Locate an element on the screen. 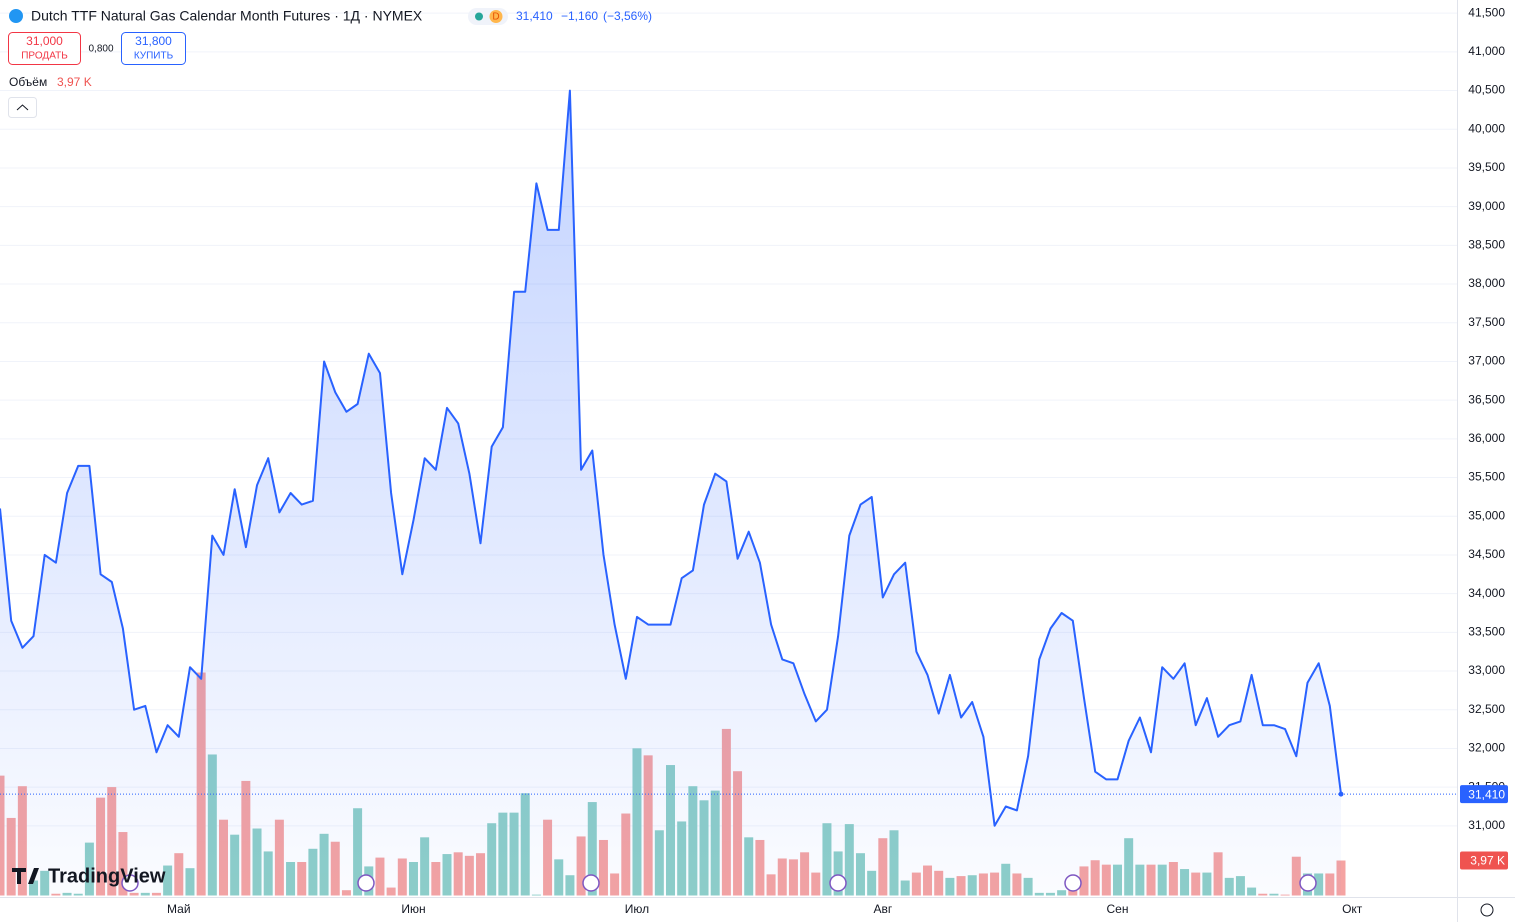 The width and height of the screenshot is (1515, 922). settings-icon is located at coordinates (1487, 910).